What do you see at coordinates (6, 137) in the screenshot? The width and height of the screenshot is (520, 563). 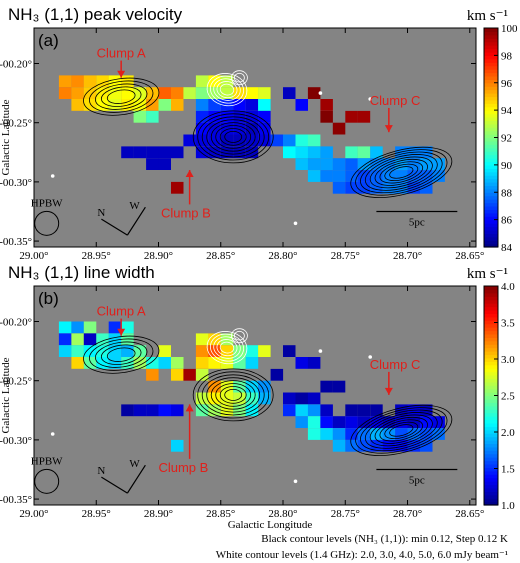 I see `y-axis-title: Galactic Latitude` at bounding box center [6, 137].